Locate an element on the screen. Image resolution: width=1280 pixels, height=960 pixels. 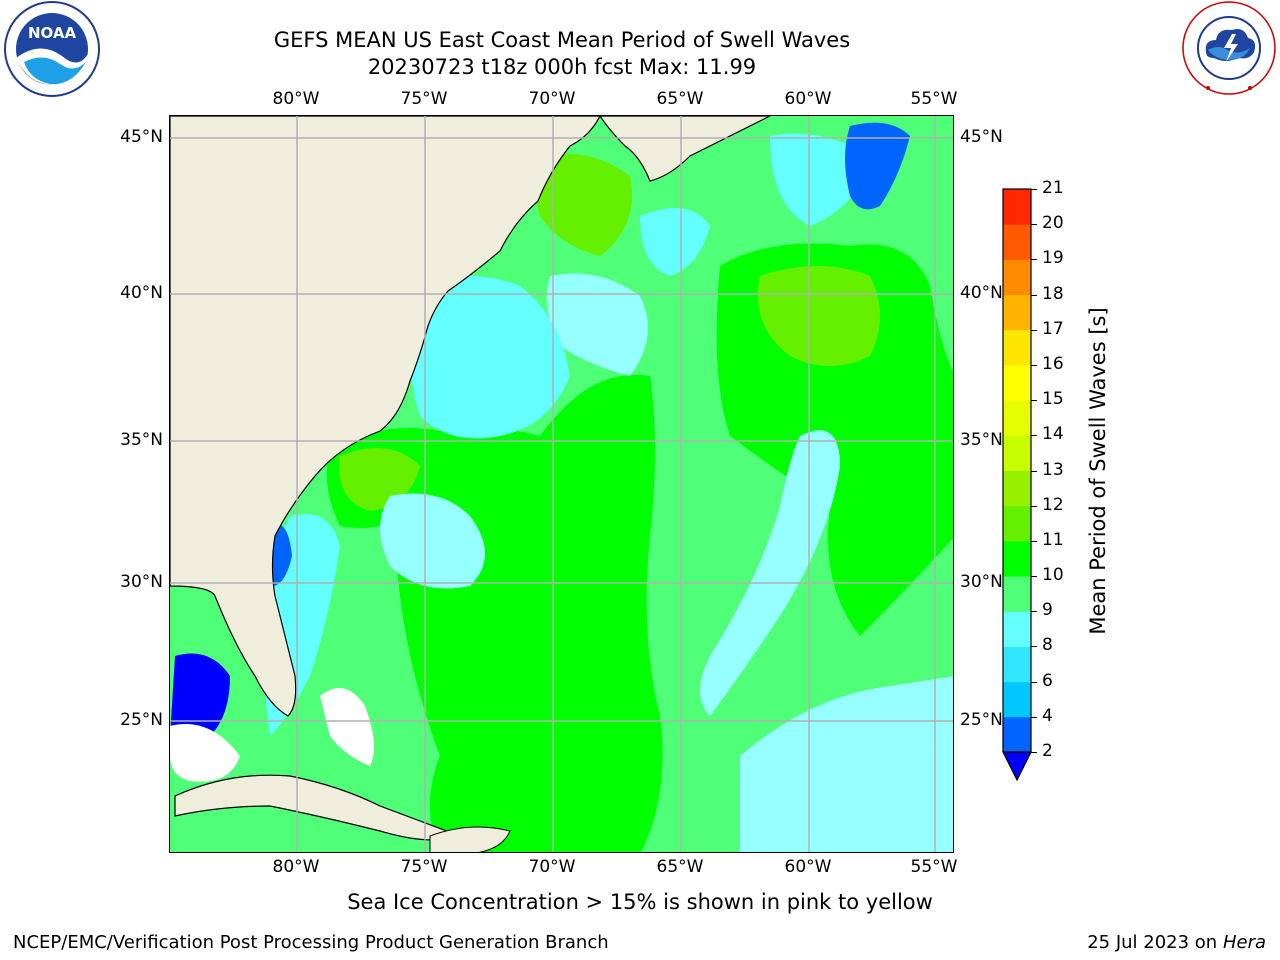
colorbar-tick-label: 18 is located at coordinates (1053, 293).